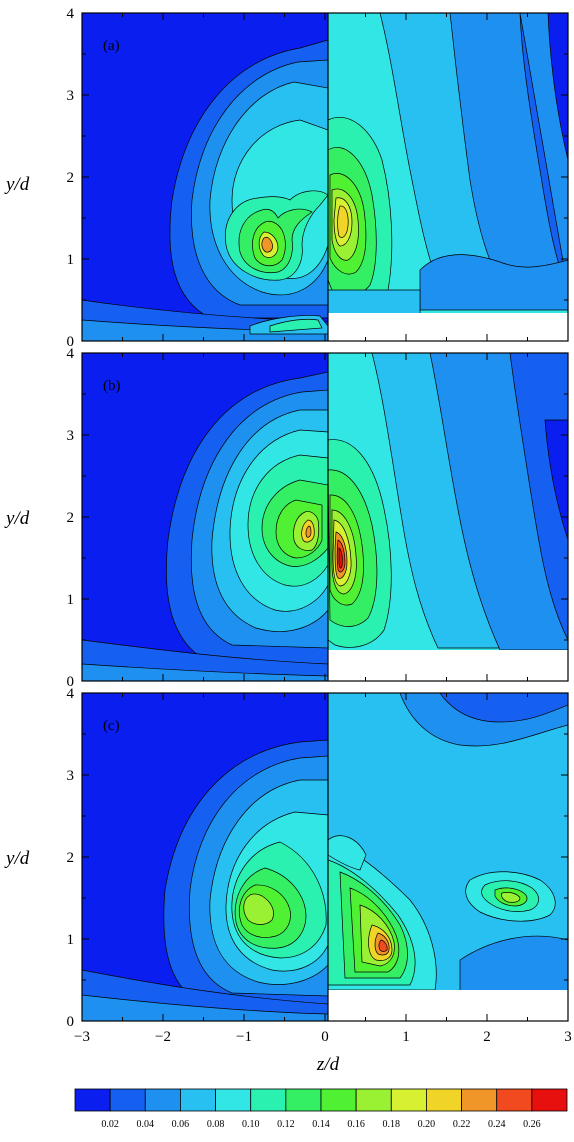 The height and width of the screenshot is (1142, 574). I want to click on colorbar-tick-label: 0.14, so click(321, 1124).